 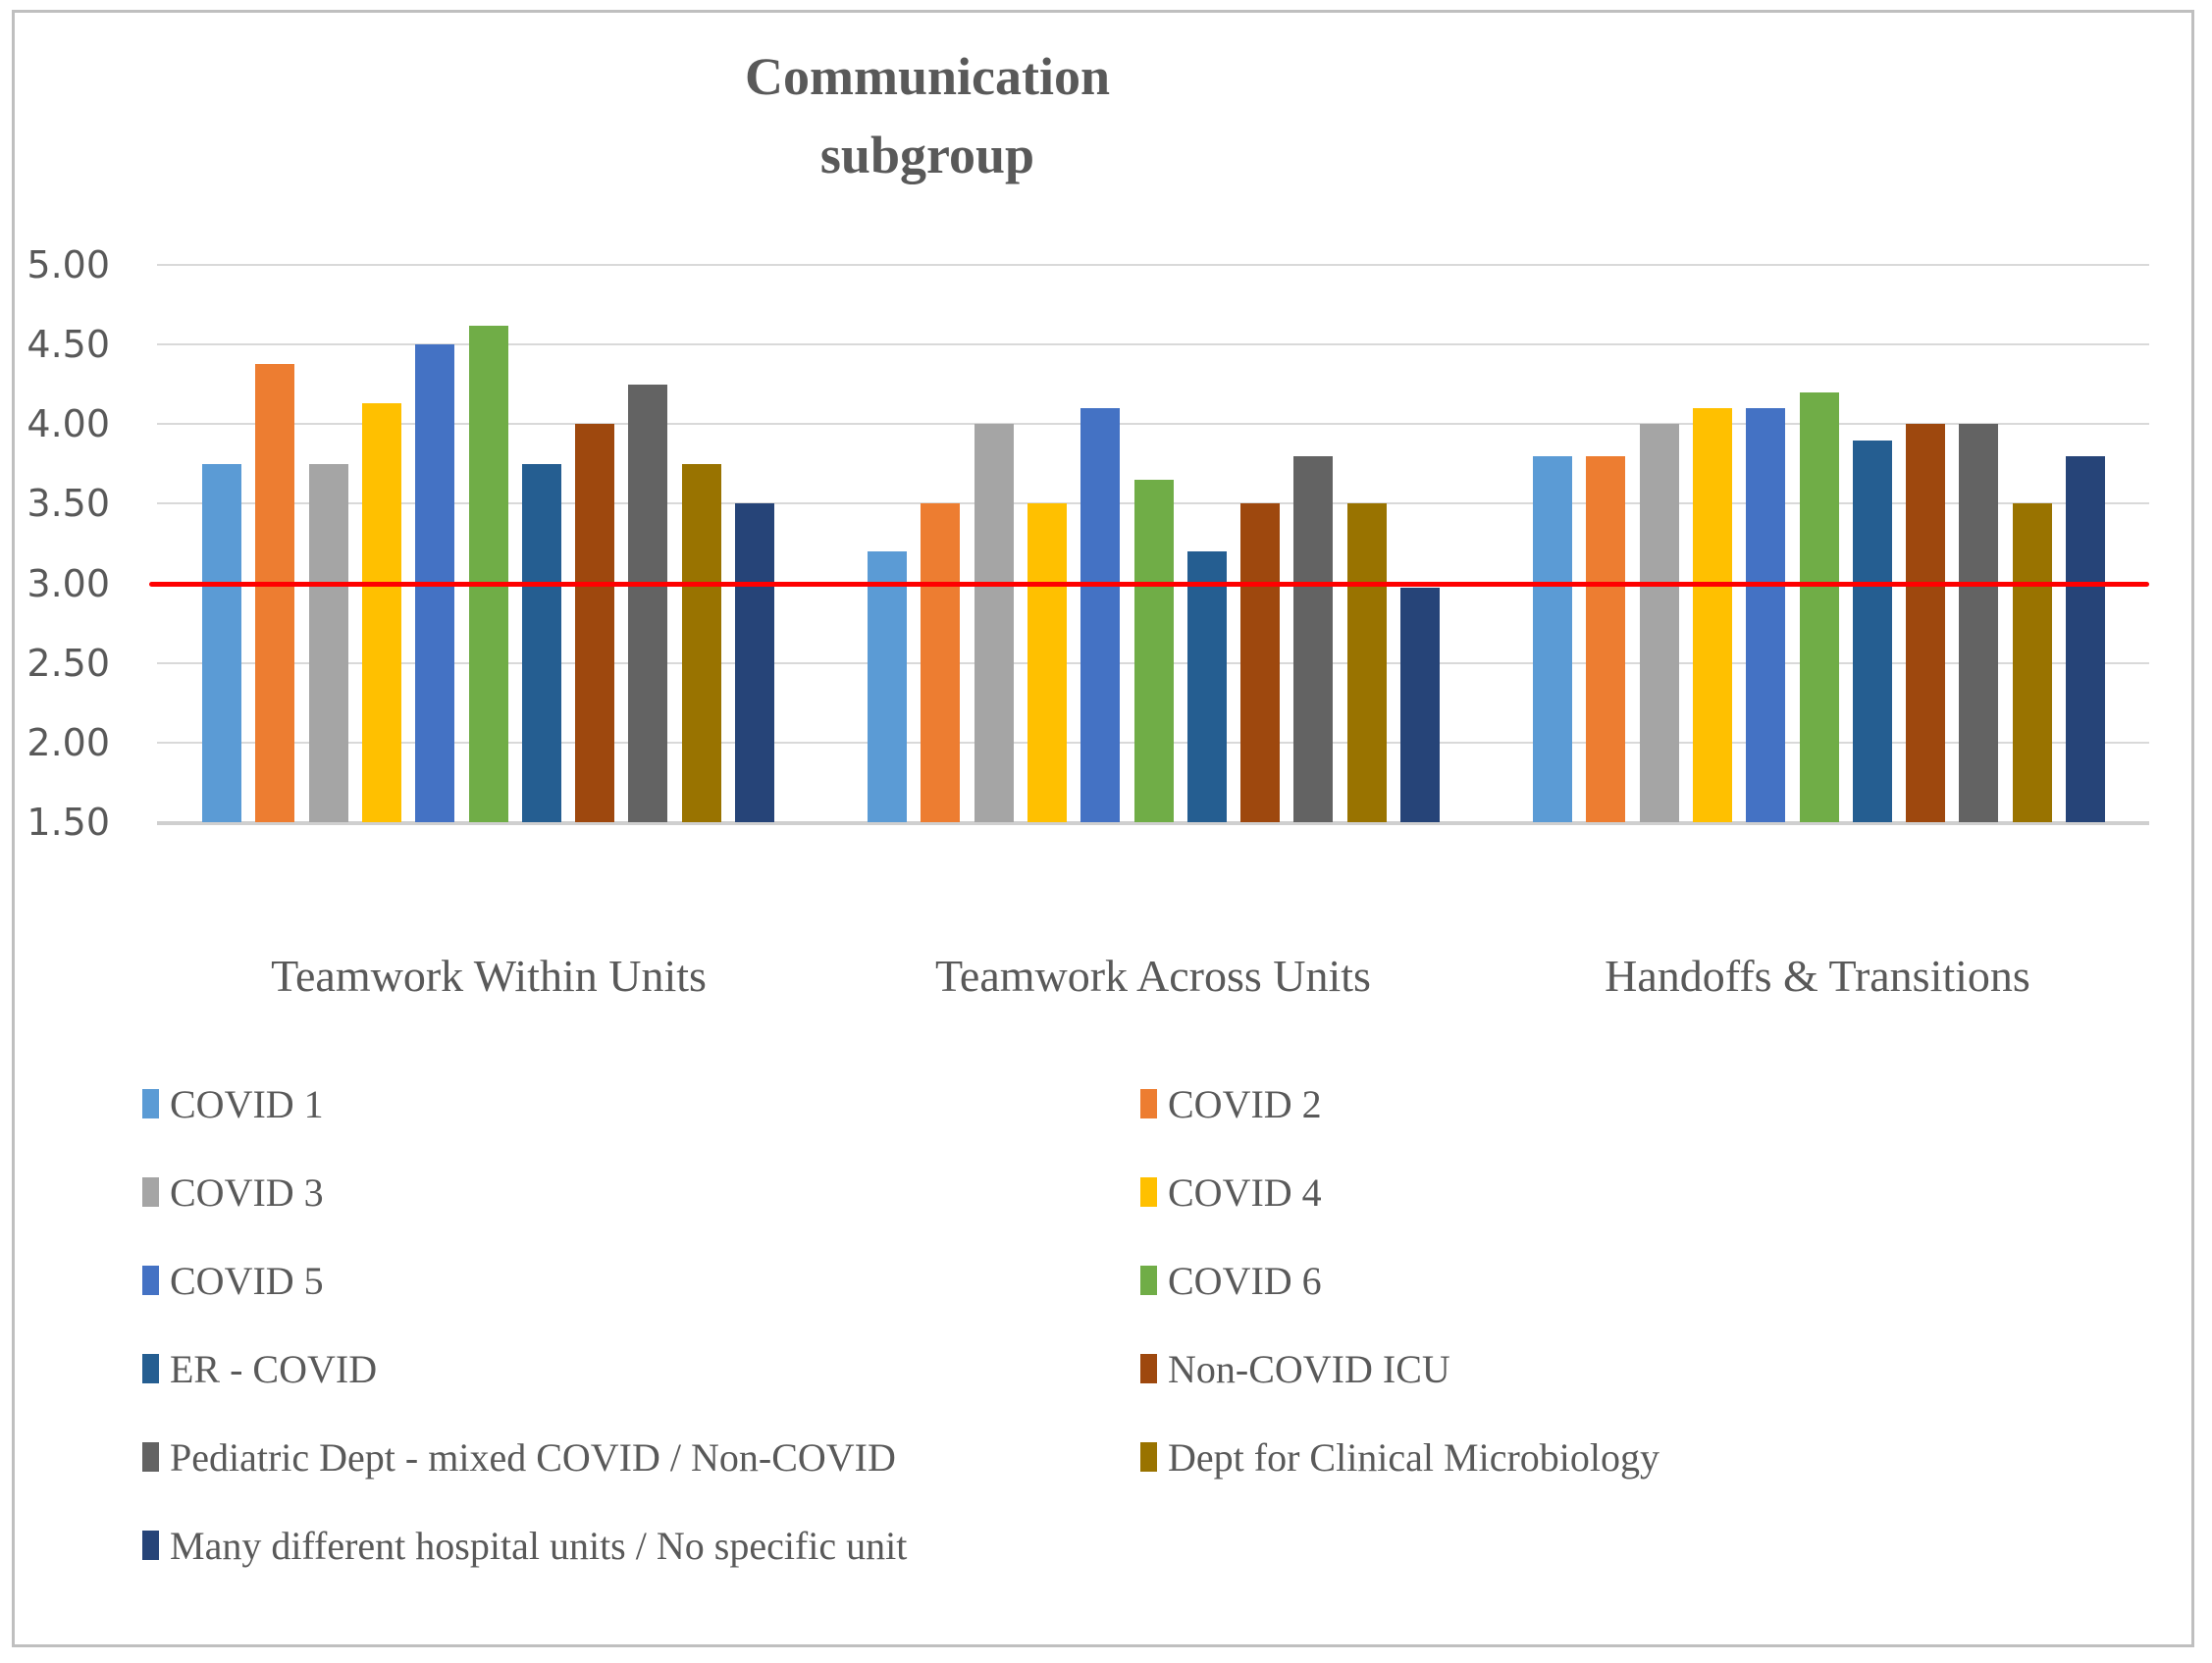 What do you see at coordinates (1153, 976) in the screenshot?
I see `category-label: Teamwork Across Units` at bounding box center [1153, 976].